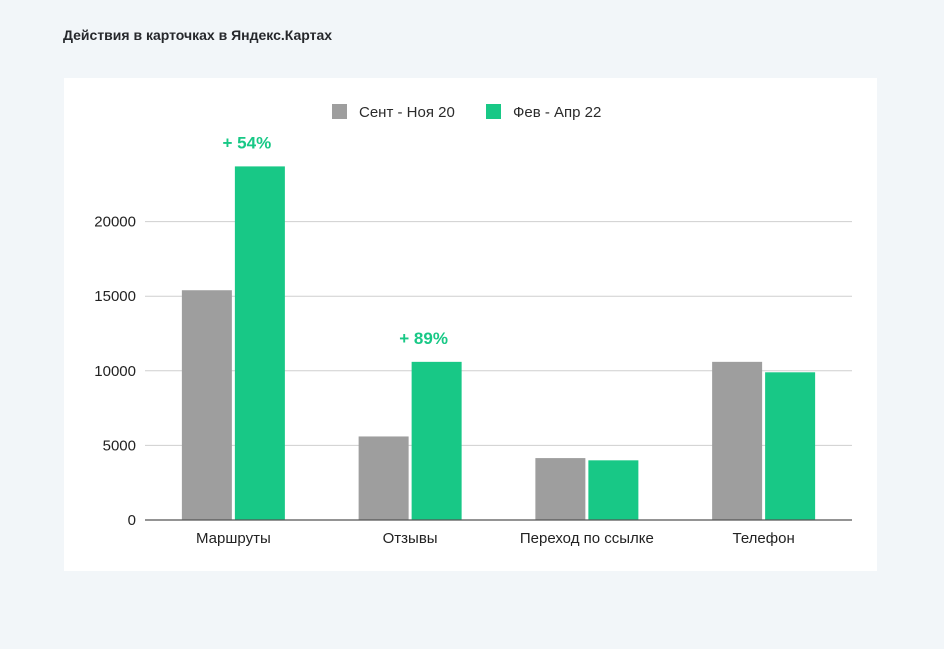 The image size is (944, 649). I want to click on annotation-1: + 89%, so click(423, 338).